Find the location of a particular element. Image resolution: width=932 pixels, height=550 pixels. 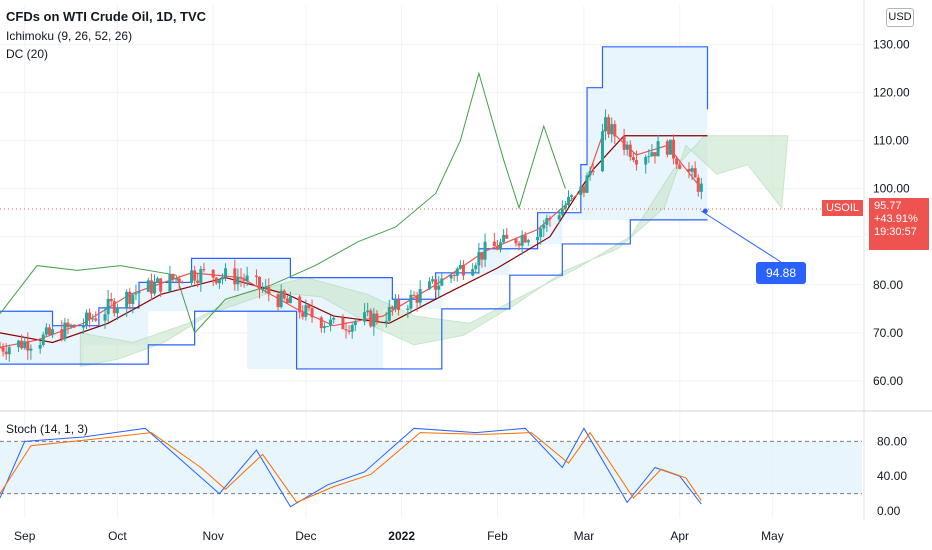

projection-label: 94.88 is located at coordinates (781, 273).